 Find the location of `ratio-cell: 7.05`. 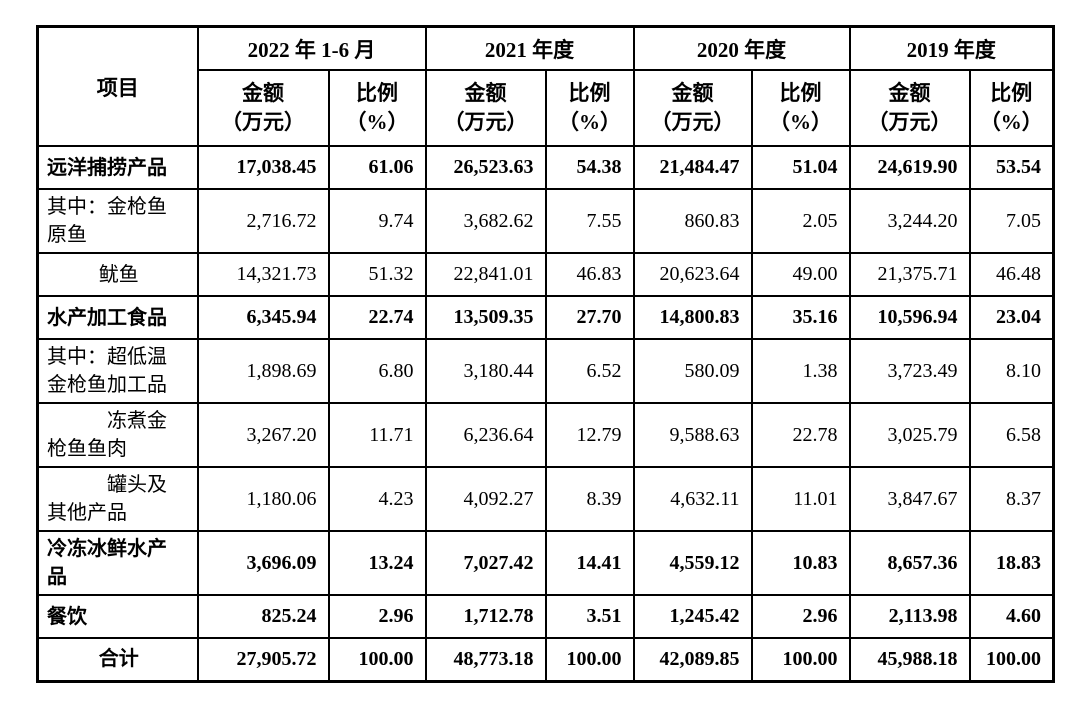

ratio-cell: 7.05 is located at coordinates (1011, 221).